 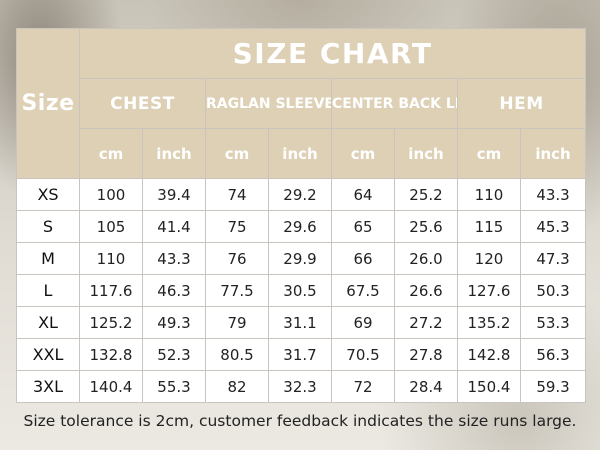 What do you see at coordinates (111, 226) in the screenshot?
I see `measurement-cell: 105` at bounding box center [111, 226].